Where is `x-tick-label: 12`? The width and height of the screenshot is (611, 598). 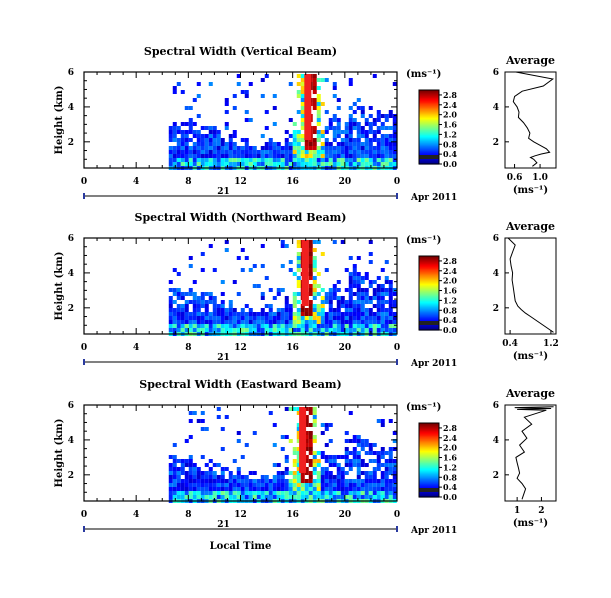
x-tick-label: 12 is located at coordinates (240, 515).